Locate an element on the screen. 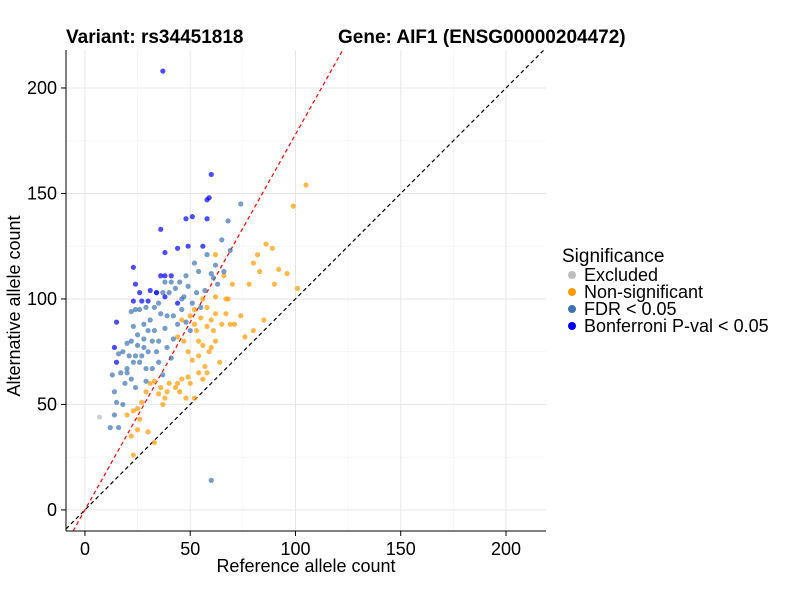 This screenshot has height=600, width=800. legend-title: Significance is located at coordinates (613, 256).